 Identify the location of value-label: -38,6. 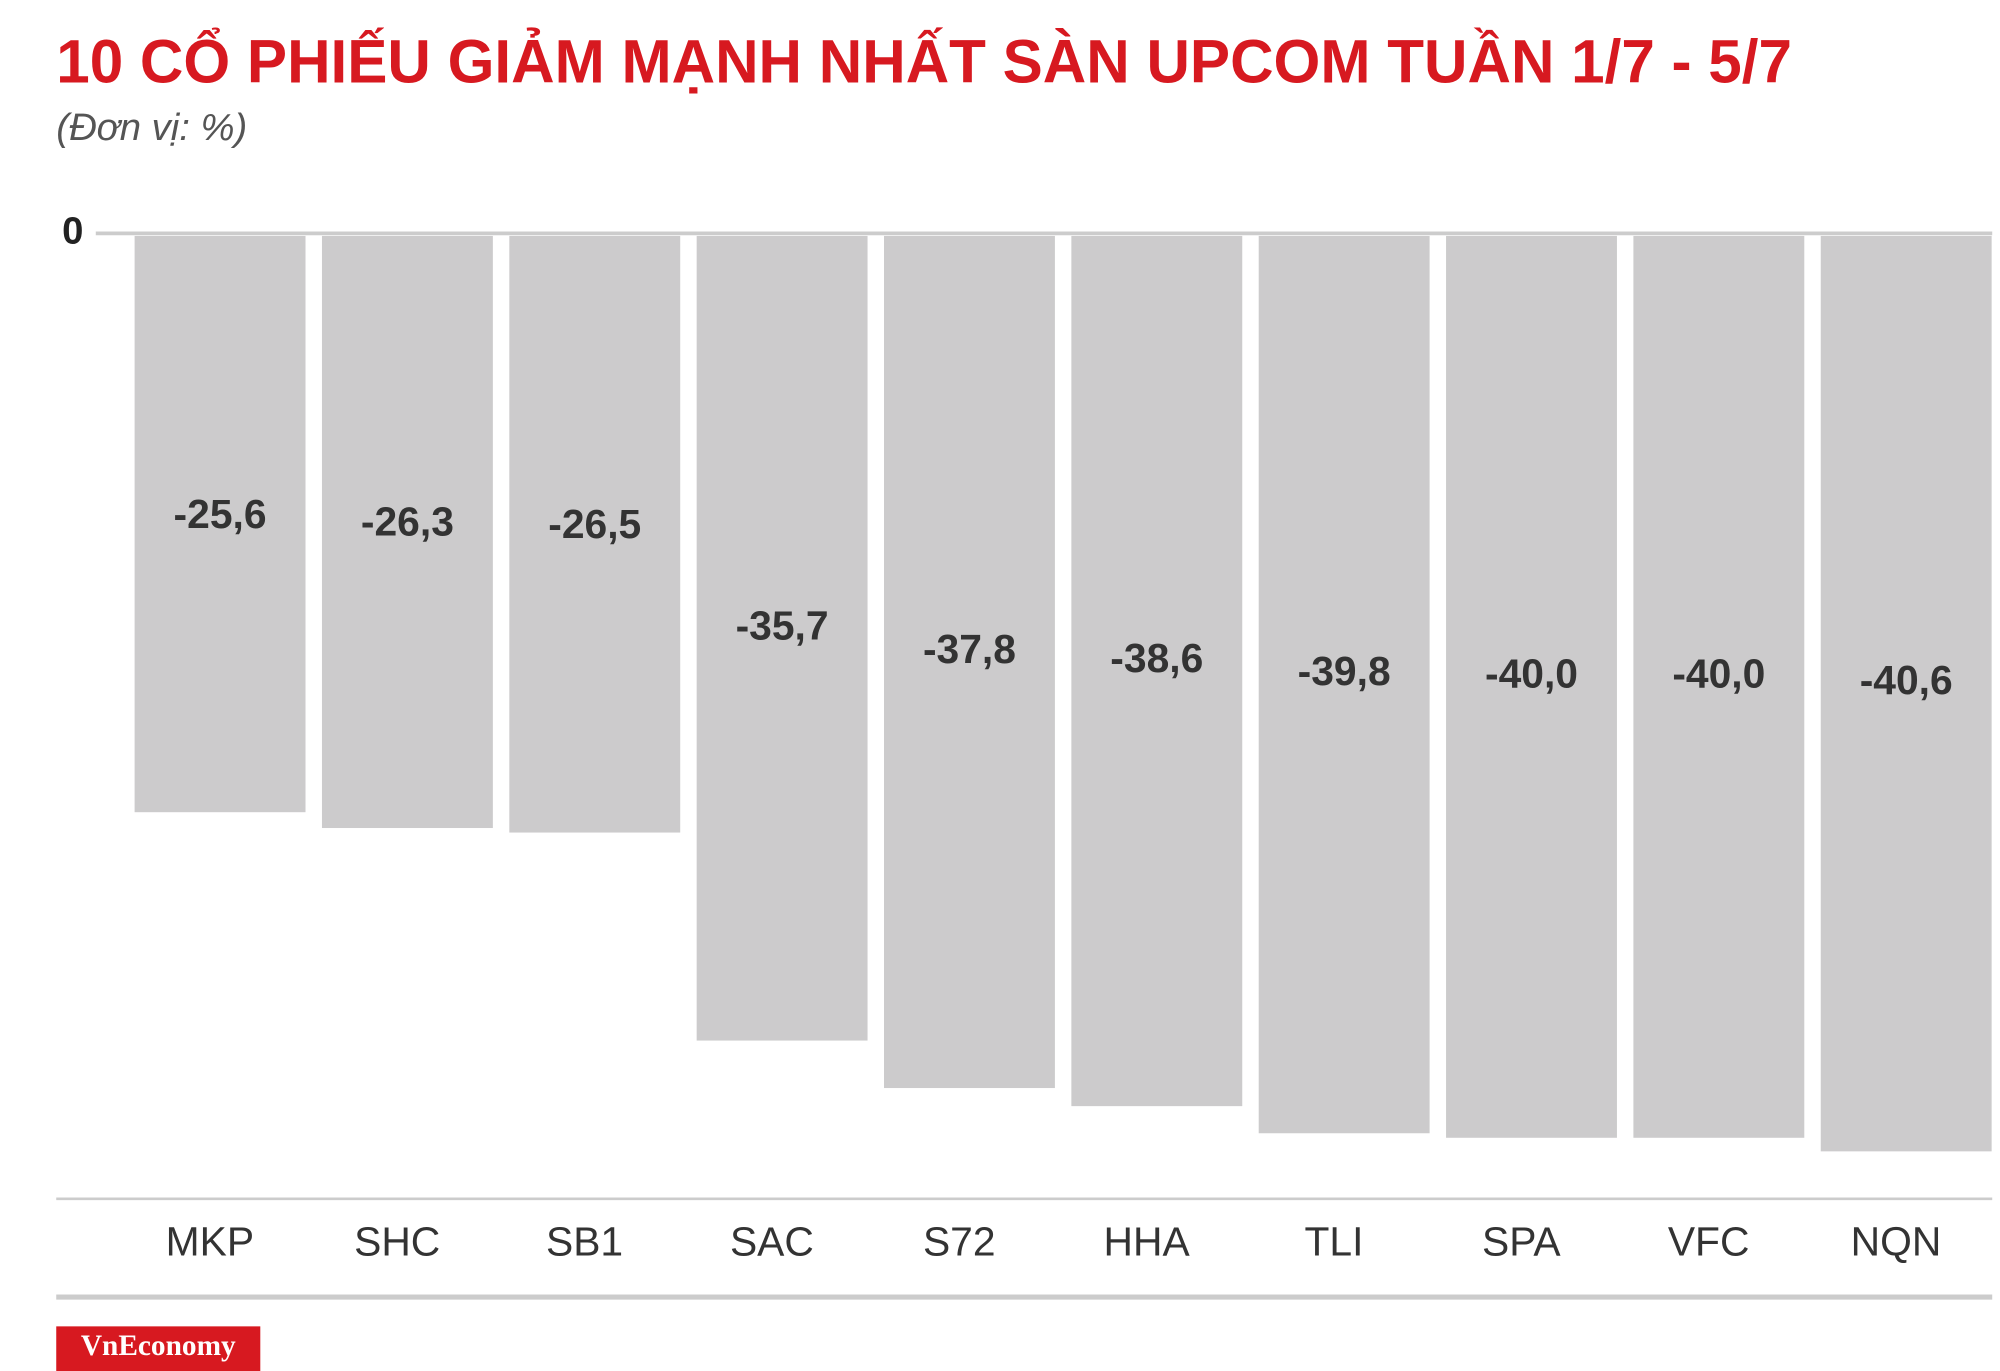
(1156, 658).